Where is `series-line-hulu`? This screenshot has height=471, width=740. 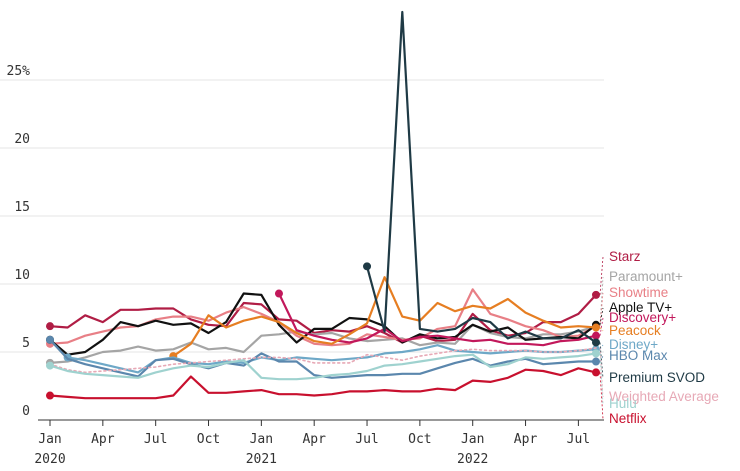 series-line-hulu is located at coordinates (323, 366).